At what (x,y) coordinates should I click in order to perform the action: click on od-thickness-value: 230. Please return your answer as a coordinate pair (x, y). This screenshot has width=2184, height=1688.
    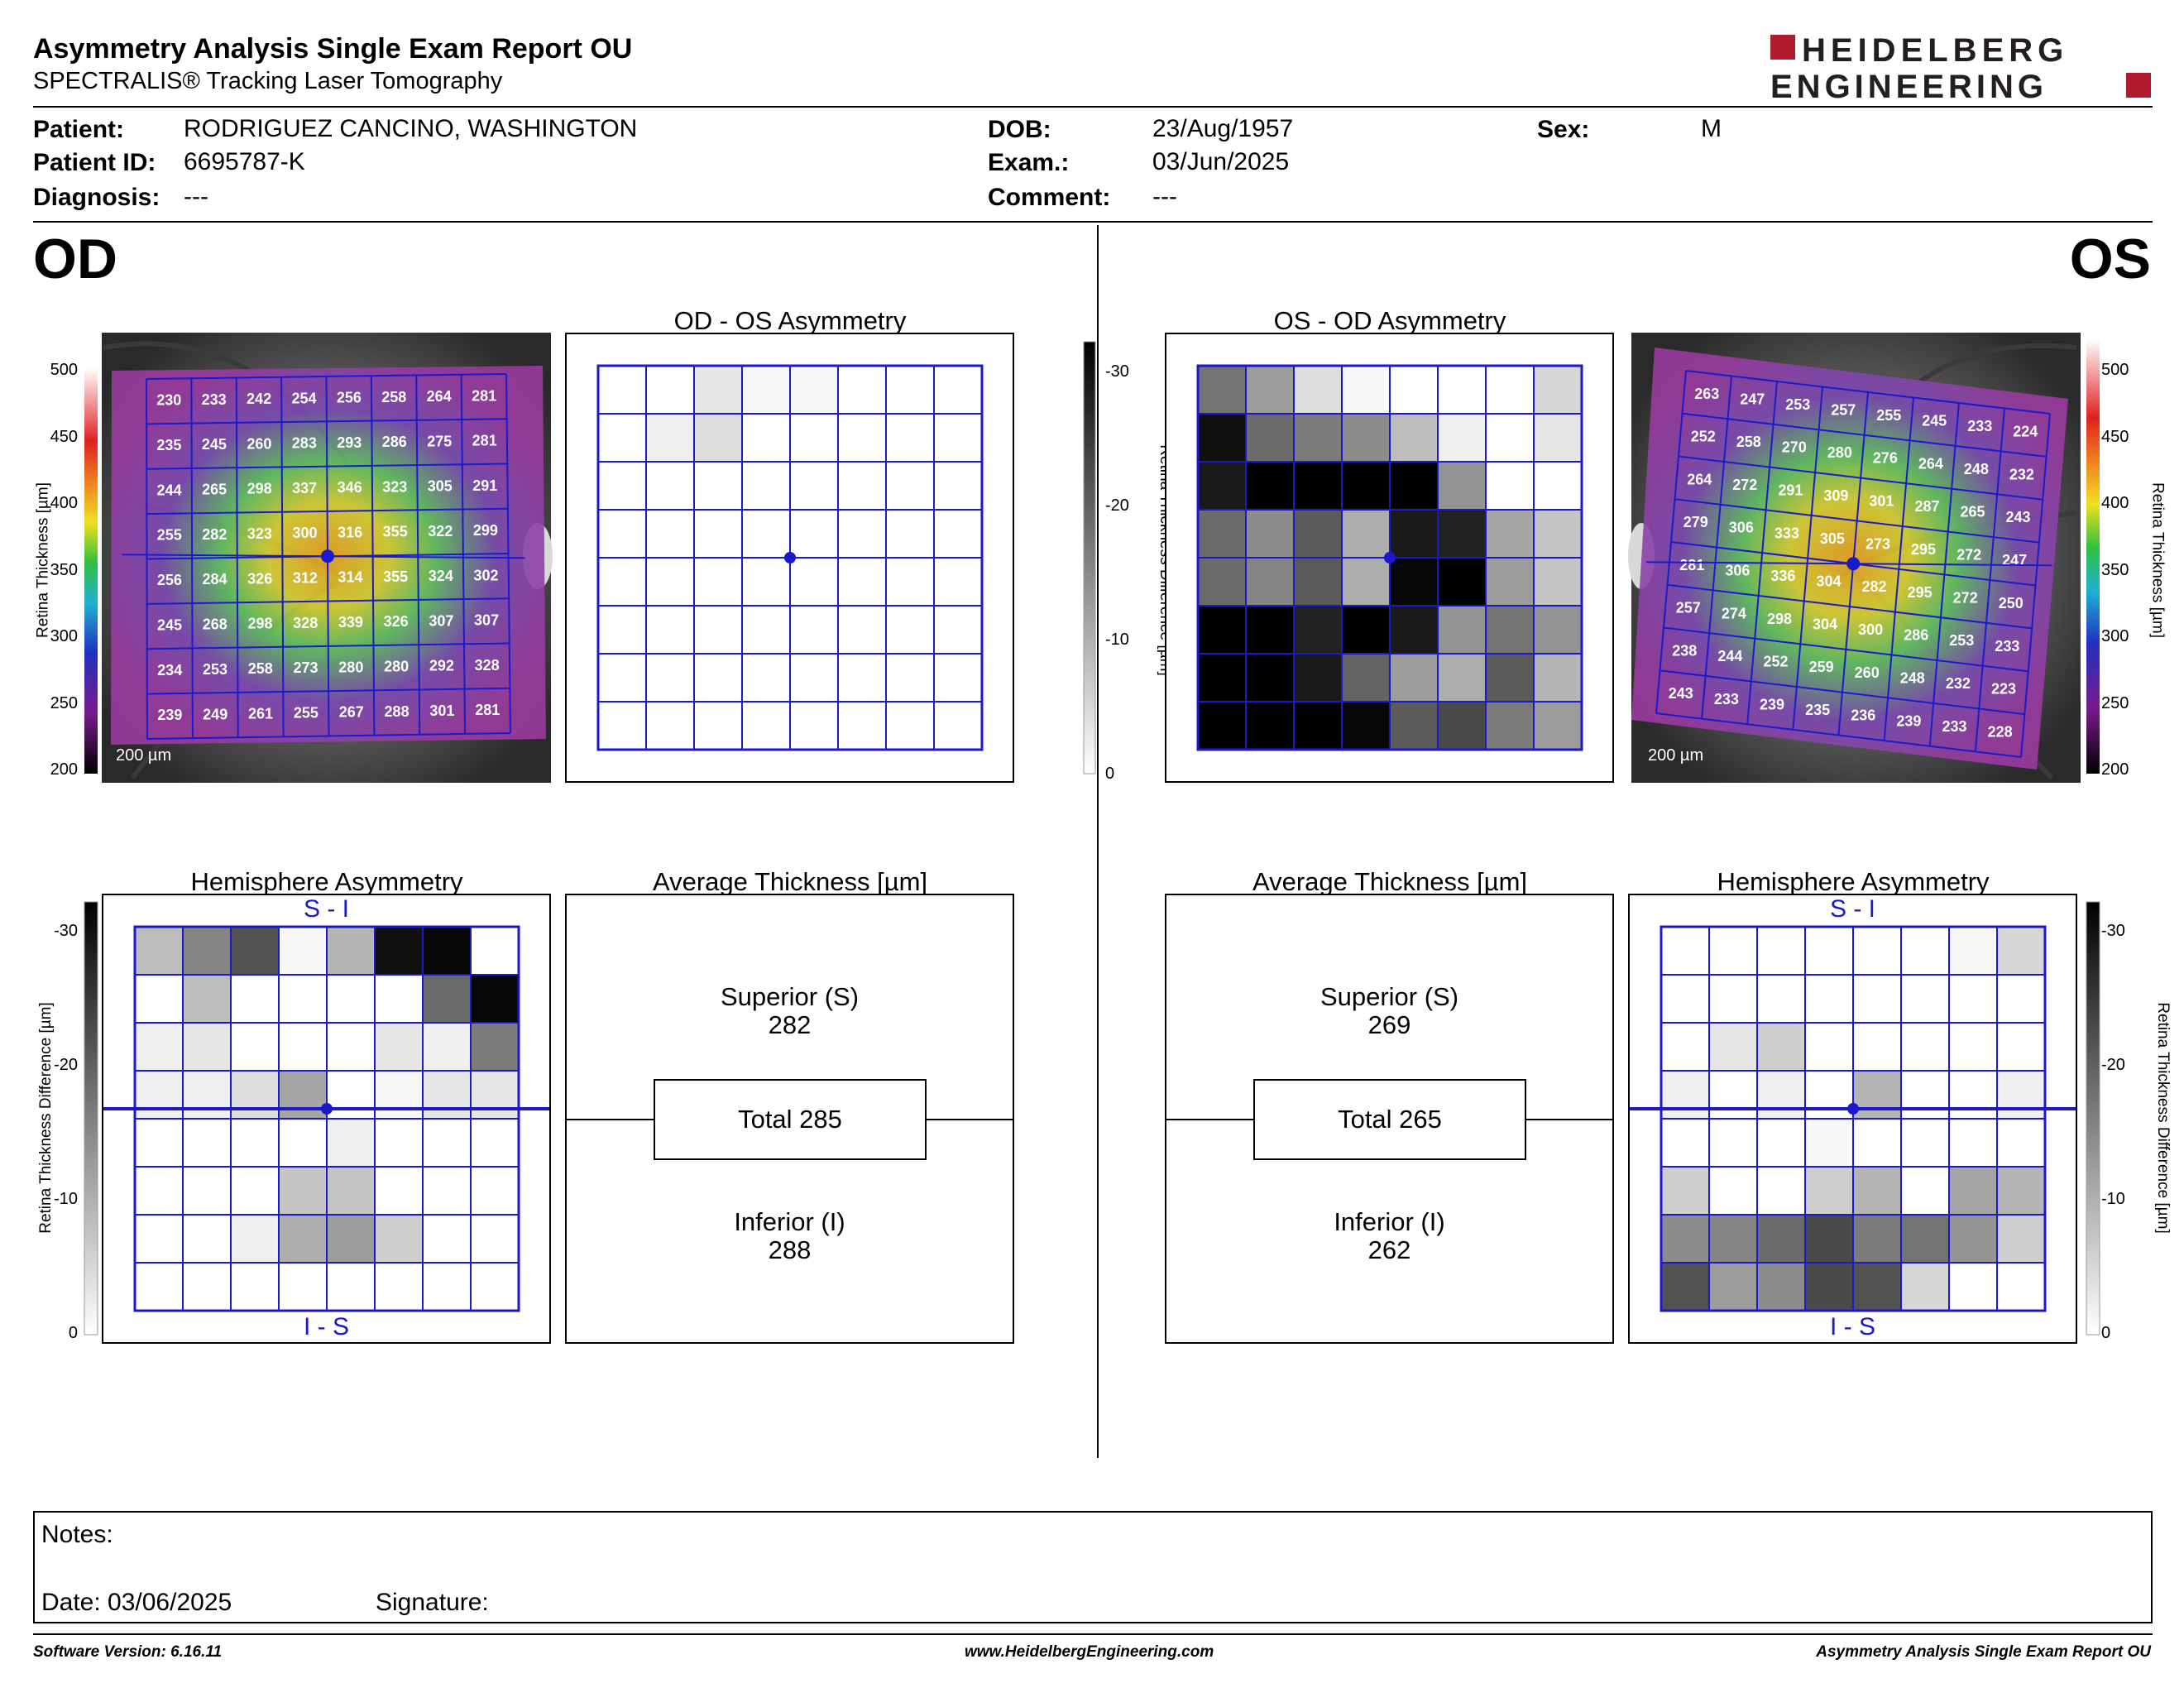
    Looking at the image, I should click on (168, 400).